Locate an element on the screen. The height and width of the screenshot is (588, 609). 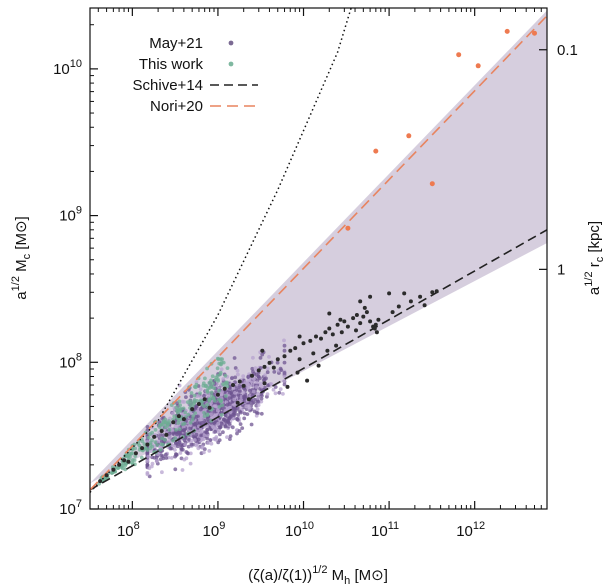
x-tick-label: 1011 is located at coordinates (385, 530).